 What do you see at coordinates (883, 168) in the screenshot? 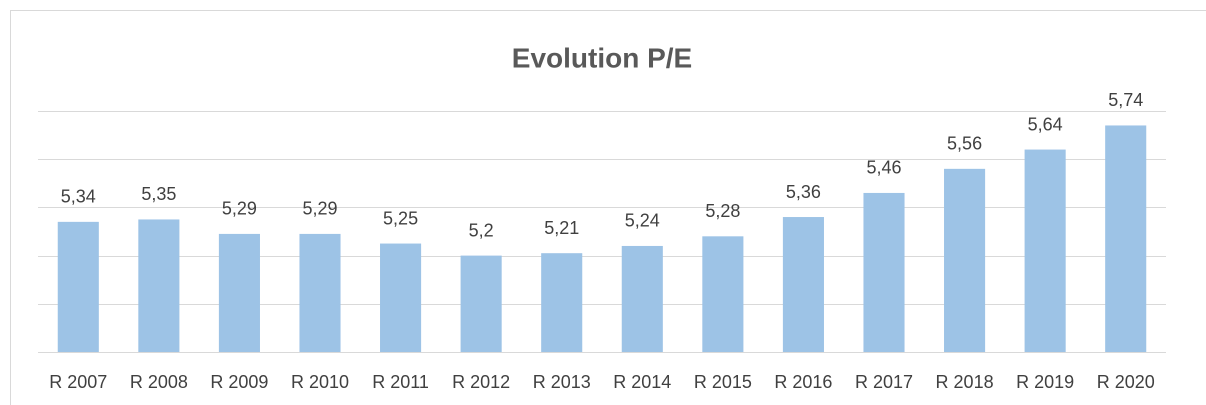
I see `data-label: 5,46` at bounding box center [883, 168].